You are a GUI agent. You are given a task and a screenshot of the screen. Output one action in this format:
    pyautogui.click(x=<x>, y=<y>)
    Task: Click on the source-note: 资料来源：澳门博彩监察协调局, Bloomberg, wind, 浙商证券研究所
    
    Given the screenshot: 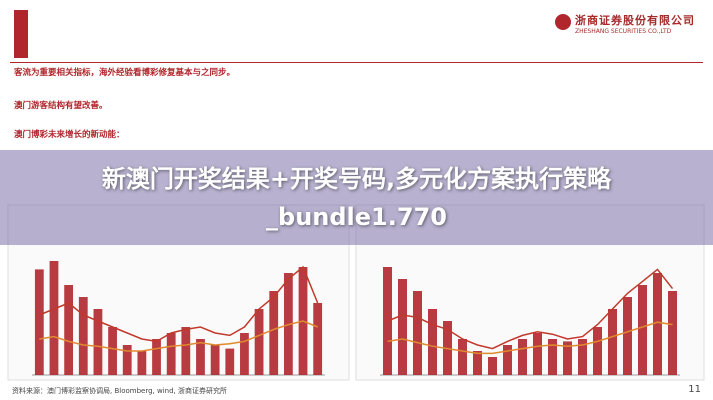 What is the action you would take?
    pyautogui.click(x=119, y=391)
    